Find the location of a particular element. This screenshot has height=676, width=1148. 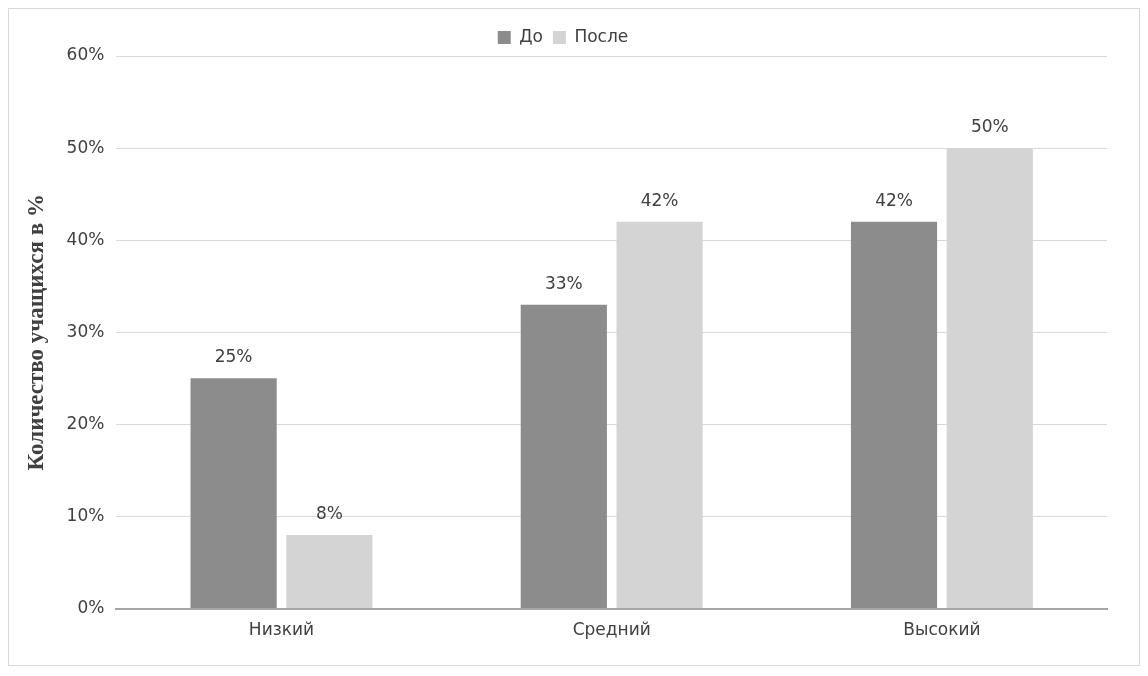

y-tick-label: 30% is located at coordinates (85, 330).